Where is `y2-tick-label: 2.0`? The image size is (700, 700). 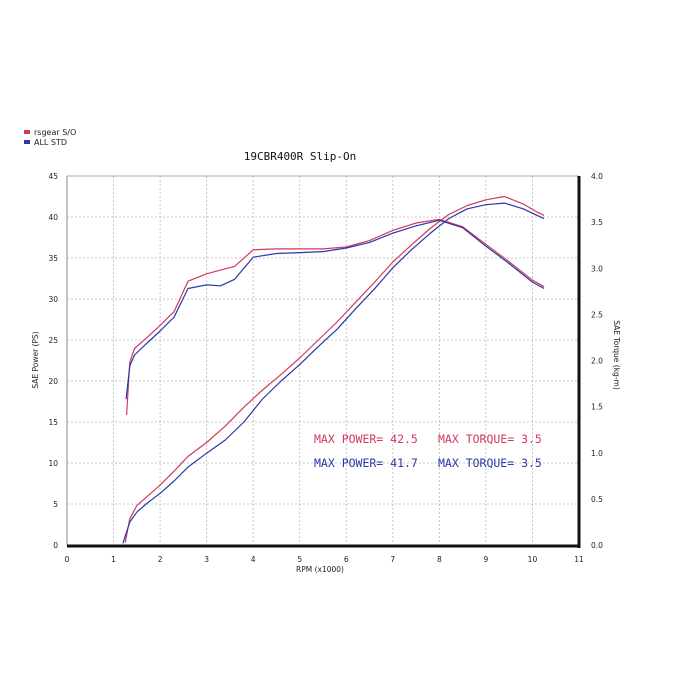
y2-tick-label: 2.0 is located at coordinates (597, 361).